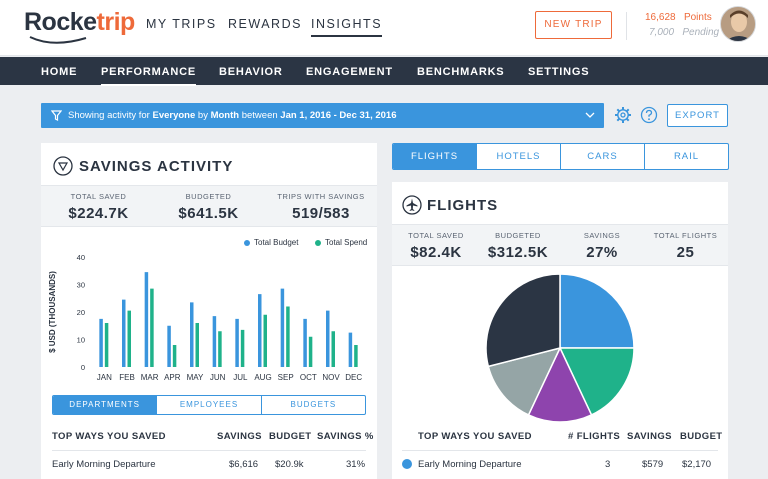 This screenshot has height=479, width=768. Describe the element at coordinates (208, 405) in the screenshot. I see `tab-employees: EMPLOYEES` at that location.